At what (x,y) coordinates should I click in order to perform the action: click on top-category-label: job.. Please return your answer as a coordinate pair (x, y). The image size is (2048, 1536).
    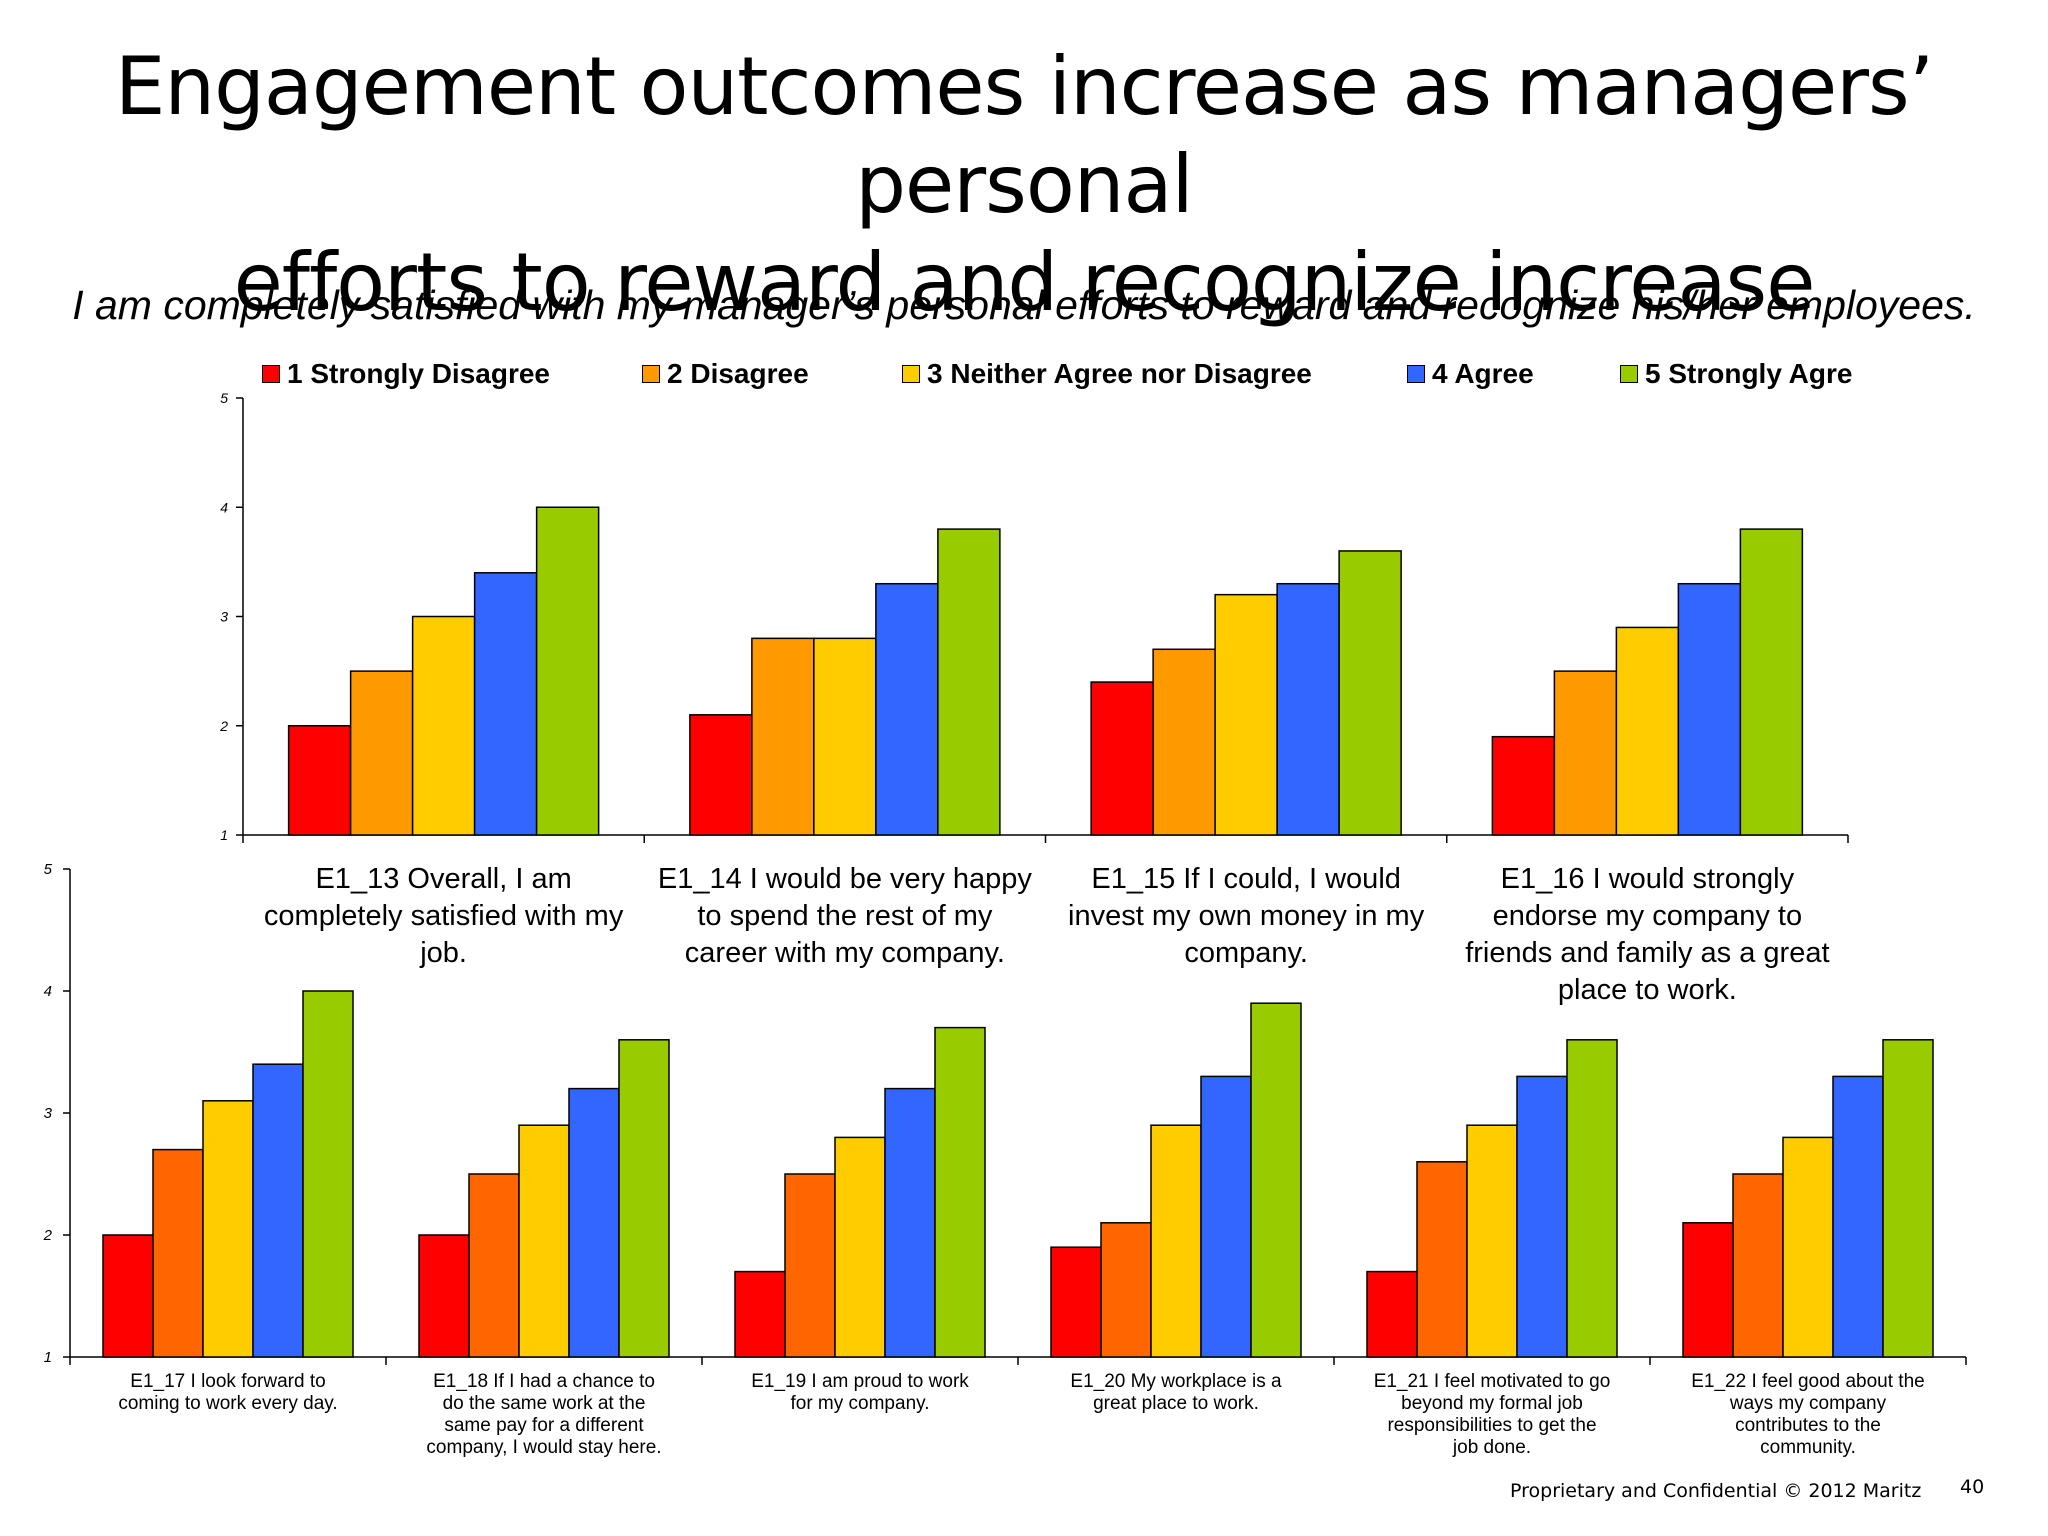
    Looking at the image, I should click on (443, 953).